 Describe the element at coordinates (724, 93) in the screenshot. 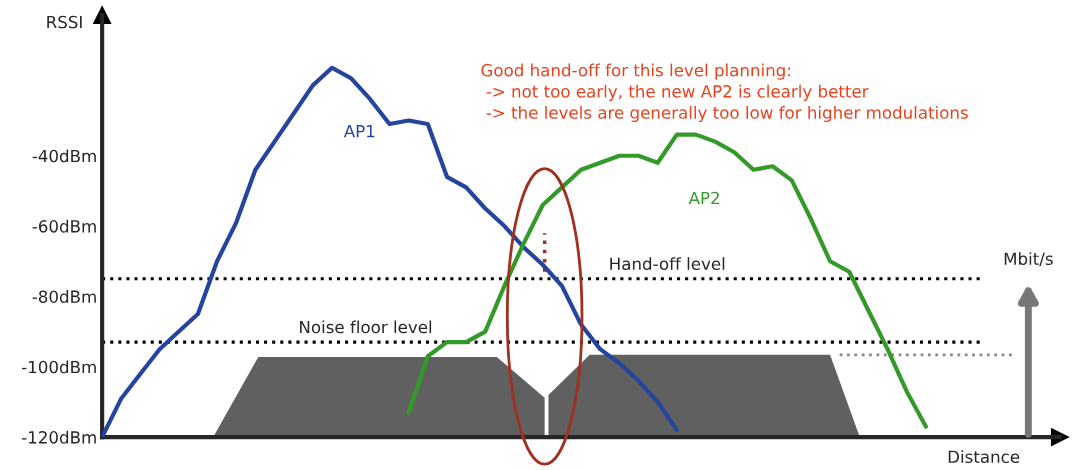

I see `annotation: Good hand-off for this level planning: -> not too early, the new AP2 is clearly better -> the levels are generally too low for higher modulations` at that location.